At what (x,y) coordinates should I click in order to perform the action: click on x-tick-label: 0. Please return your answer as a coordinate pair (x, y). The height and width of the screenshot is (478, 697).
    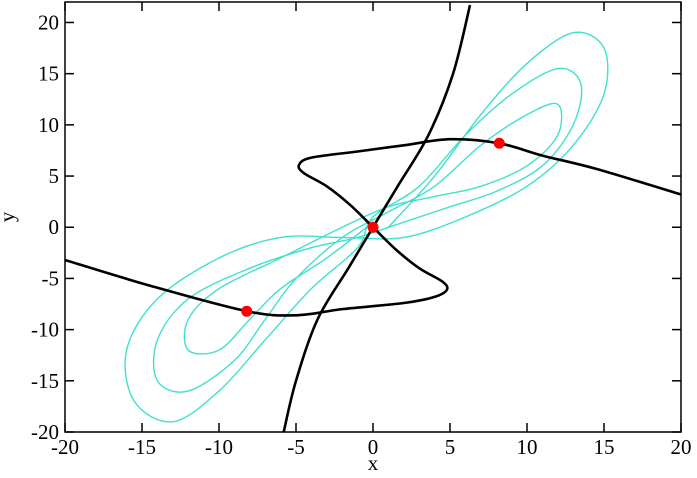
    Looking at the image, I should click on (373, 447).